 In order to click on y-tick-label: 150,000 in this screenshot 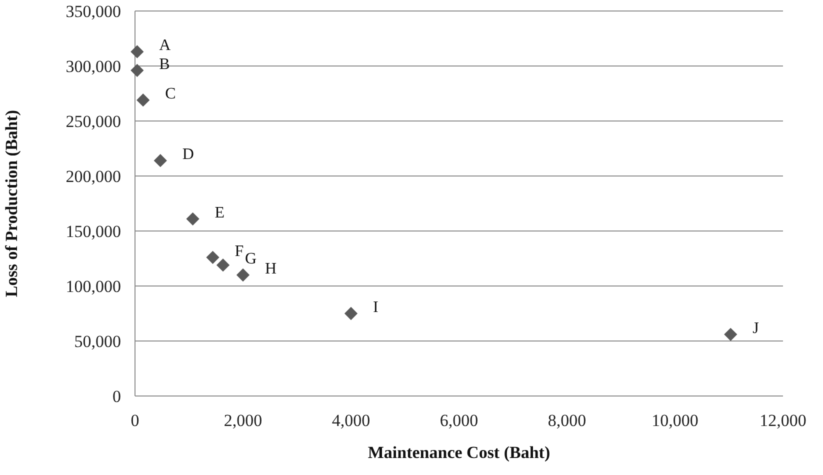, I will do `click(93, 231)`.